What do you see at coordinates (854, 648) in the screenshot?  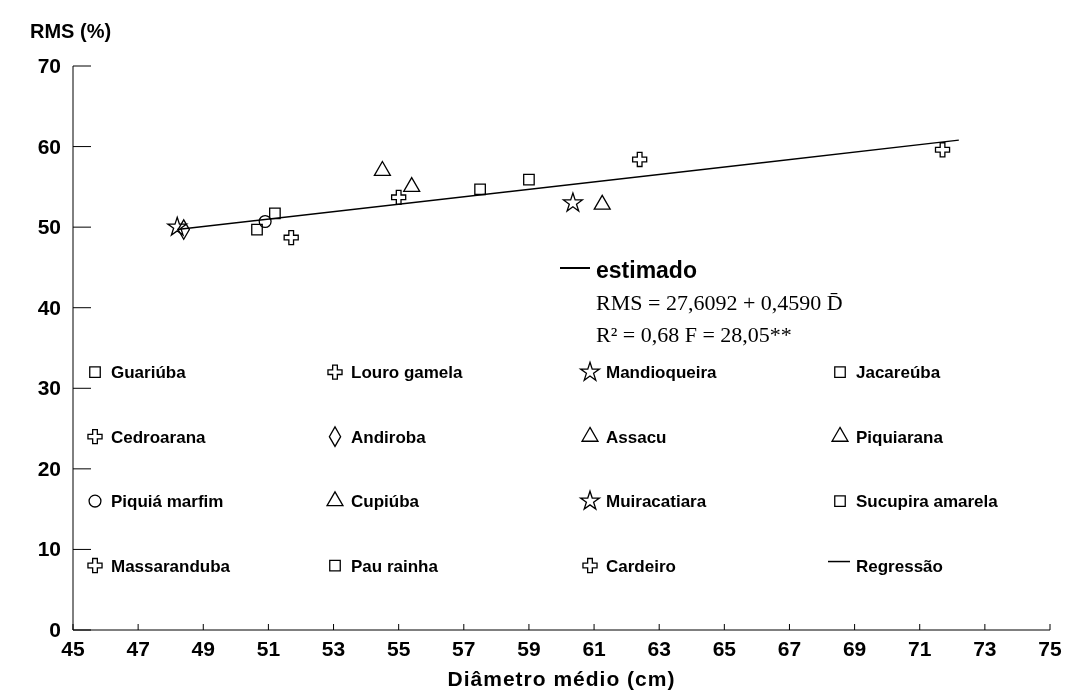 I see `x-tick-label: 69` at bounding box center [854, 648].